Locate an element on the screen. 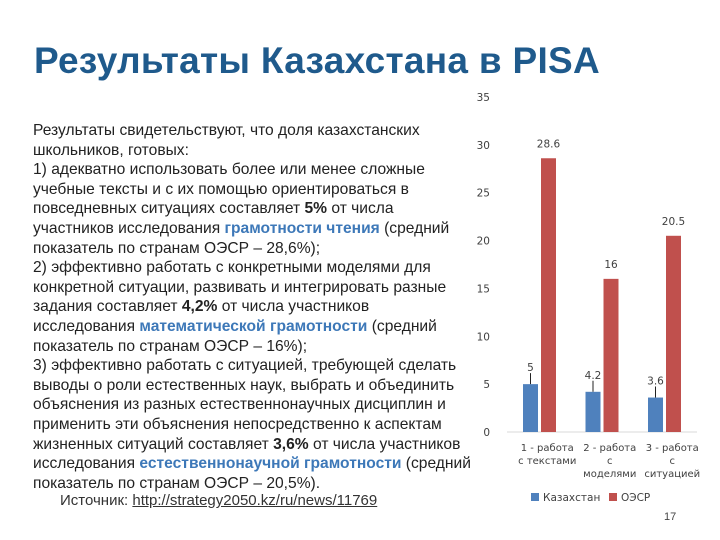 The height and width of the screenshot is (540, 720). page-number: 17 is located at coordinates (670, 517).